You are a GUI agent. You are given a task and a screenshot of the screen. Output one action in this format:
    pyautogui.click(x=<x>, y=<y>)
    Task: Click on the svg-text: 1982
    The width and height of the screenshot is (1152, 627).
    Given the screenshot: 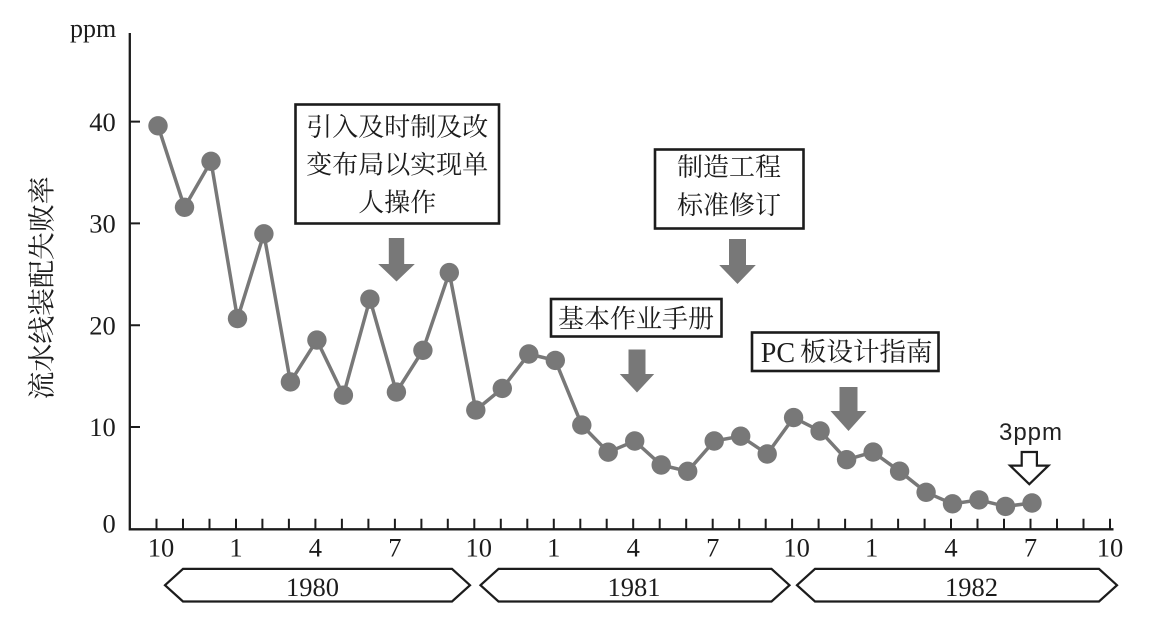 What is the action you would take?
    pyautogui.click(x=971, y=587)
    